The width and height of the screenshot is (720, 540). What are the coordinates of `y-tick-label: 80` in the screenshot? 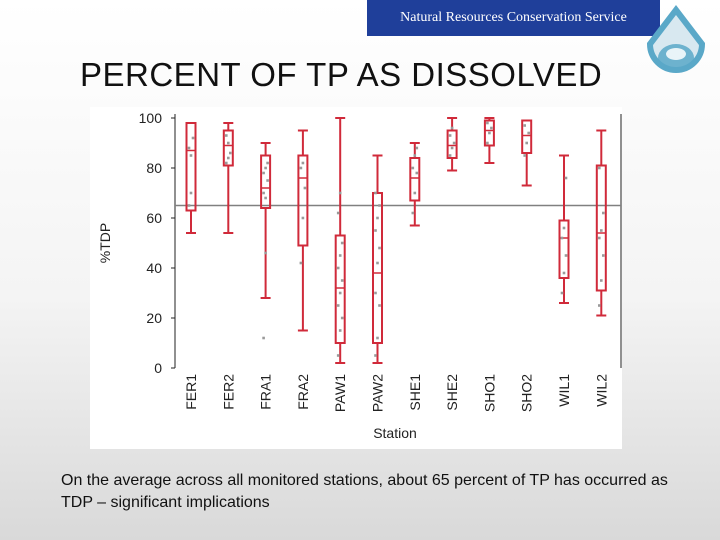 It's located at (154, 168).